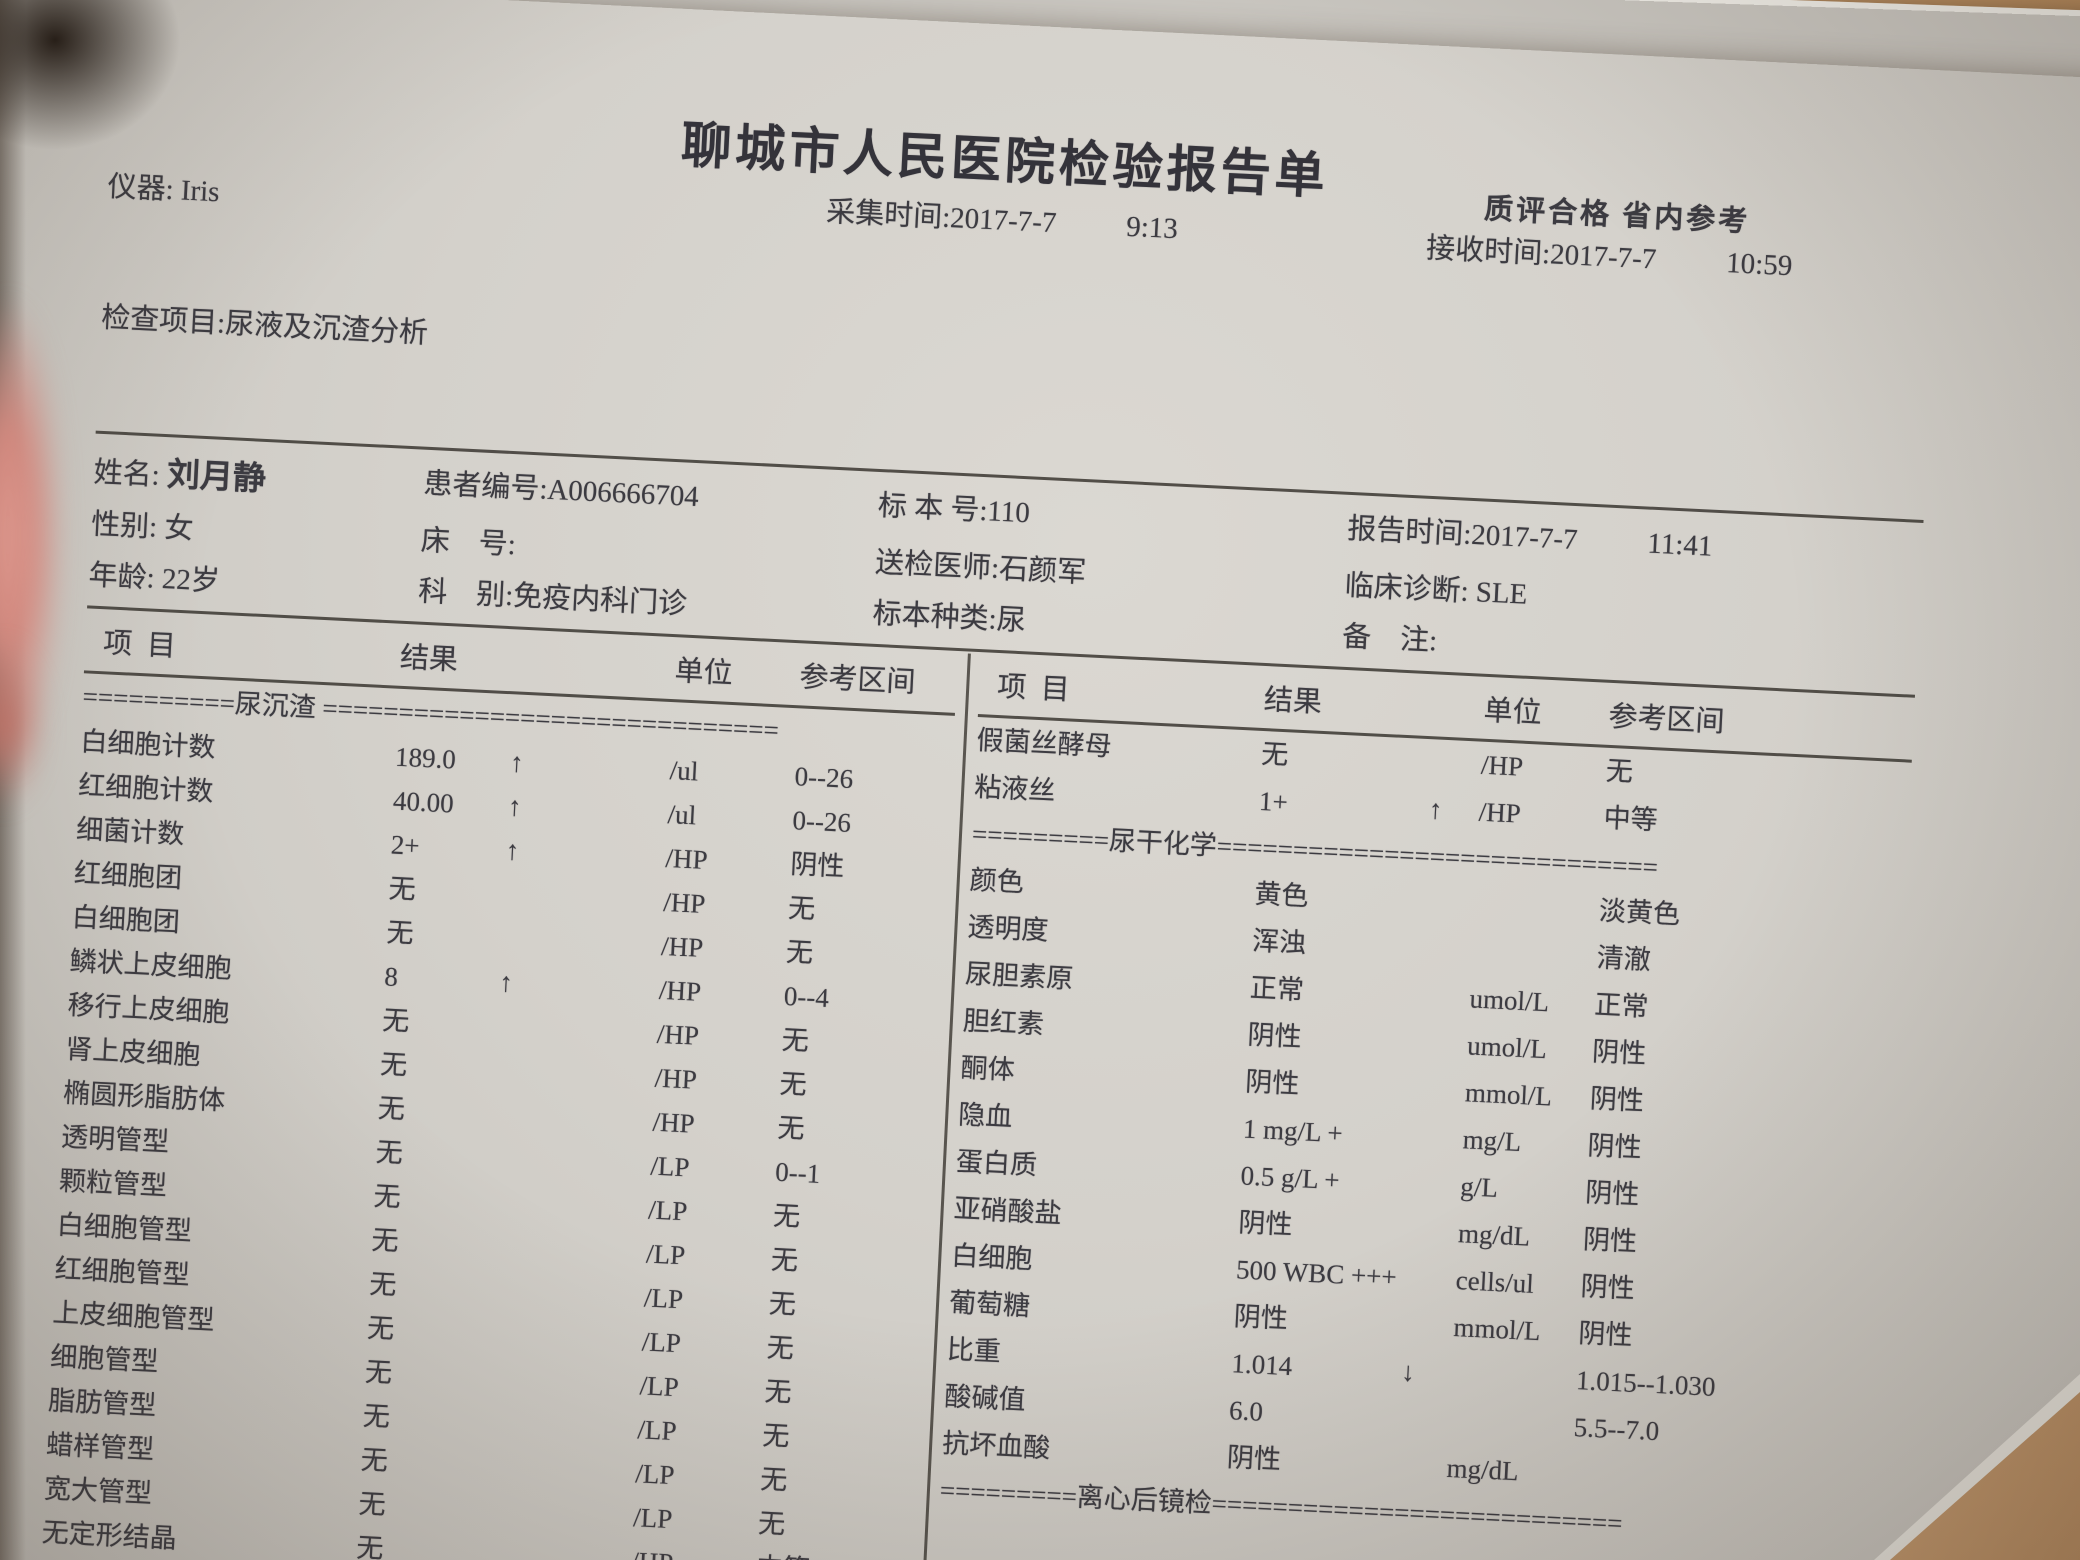  What do you see at coordinates (1290, 1178) in the screenshot?
I see `cell-result: 0.5 g/L +` at bounding box center [1290, 1178].